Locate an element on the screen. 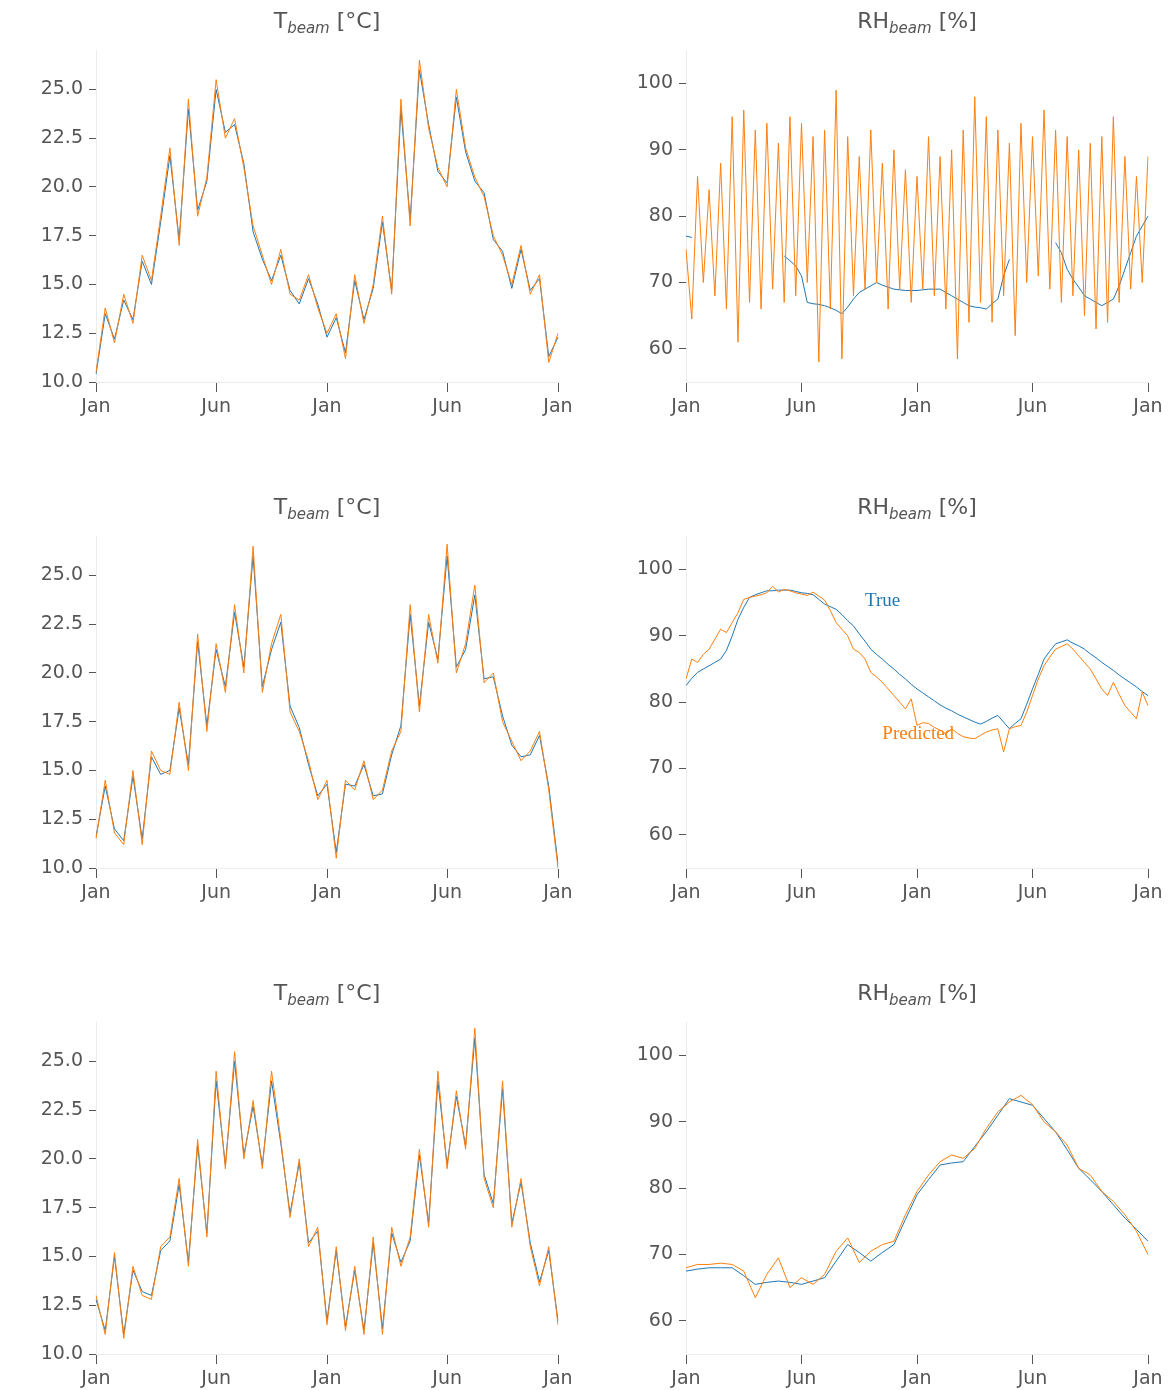 This screenshot has height=1390, width=1169. series-label: Predicted is located at coordinates (918, 733).